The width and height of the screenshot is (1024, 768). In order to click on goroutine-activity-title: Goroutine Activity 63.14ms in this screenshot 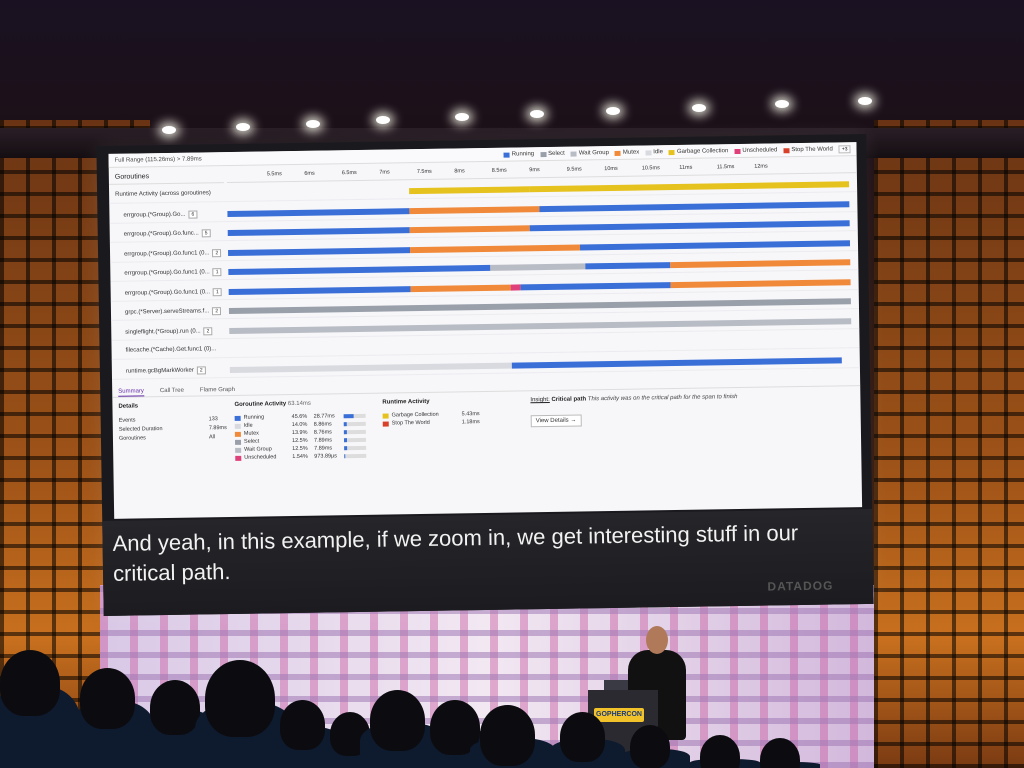, I will do `click(304, 404)`.